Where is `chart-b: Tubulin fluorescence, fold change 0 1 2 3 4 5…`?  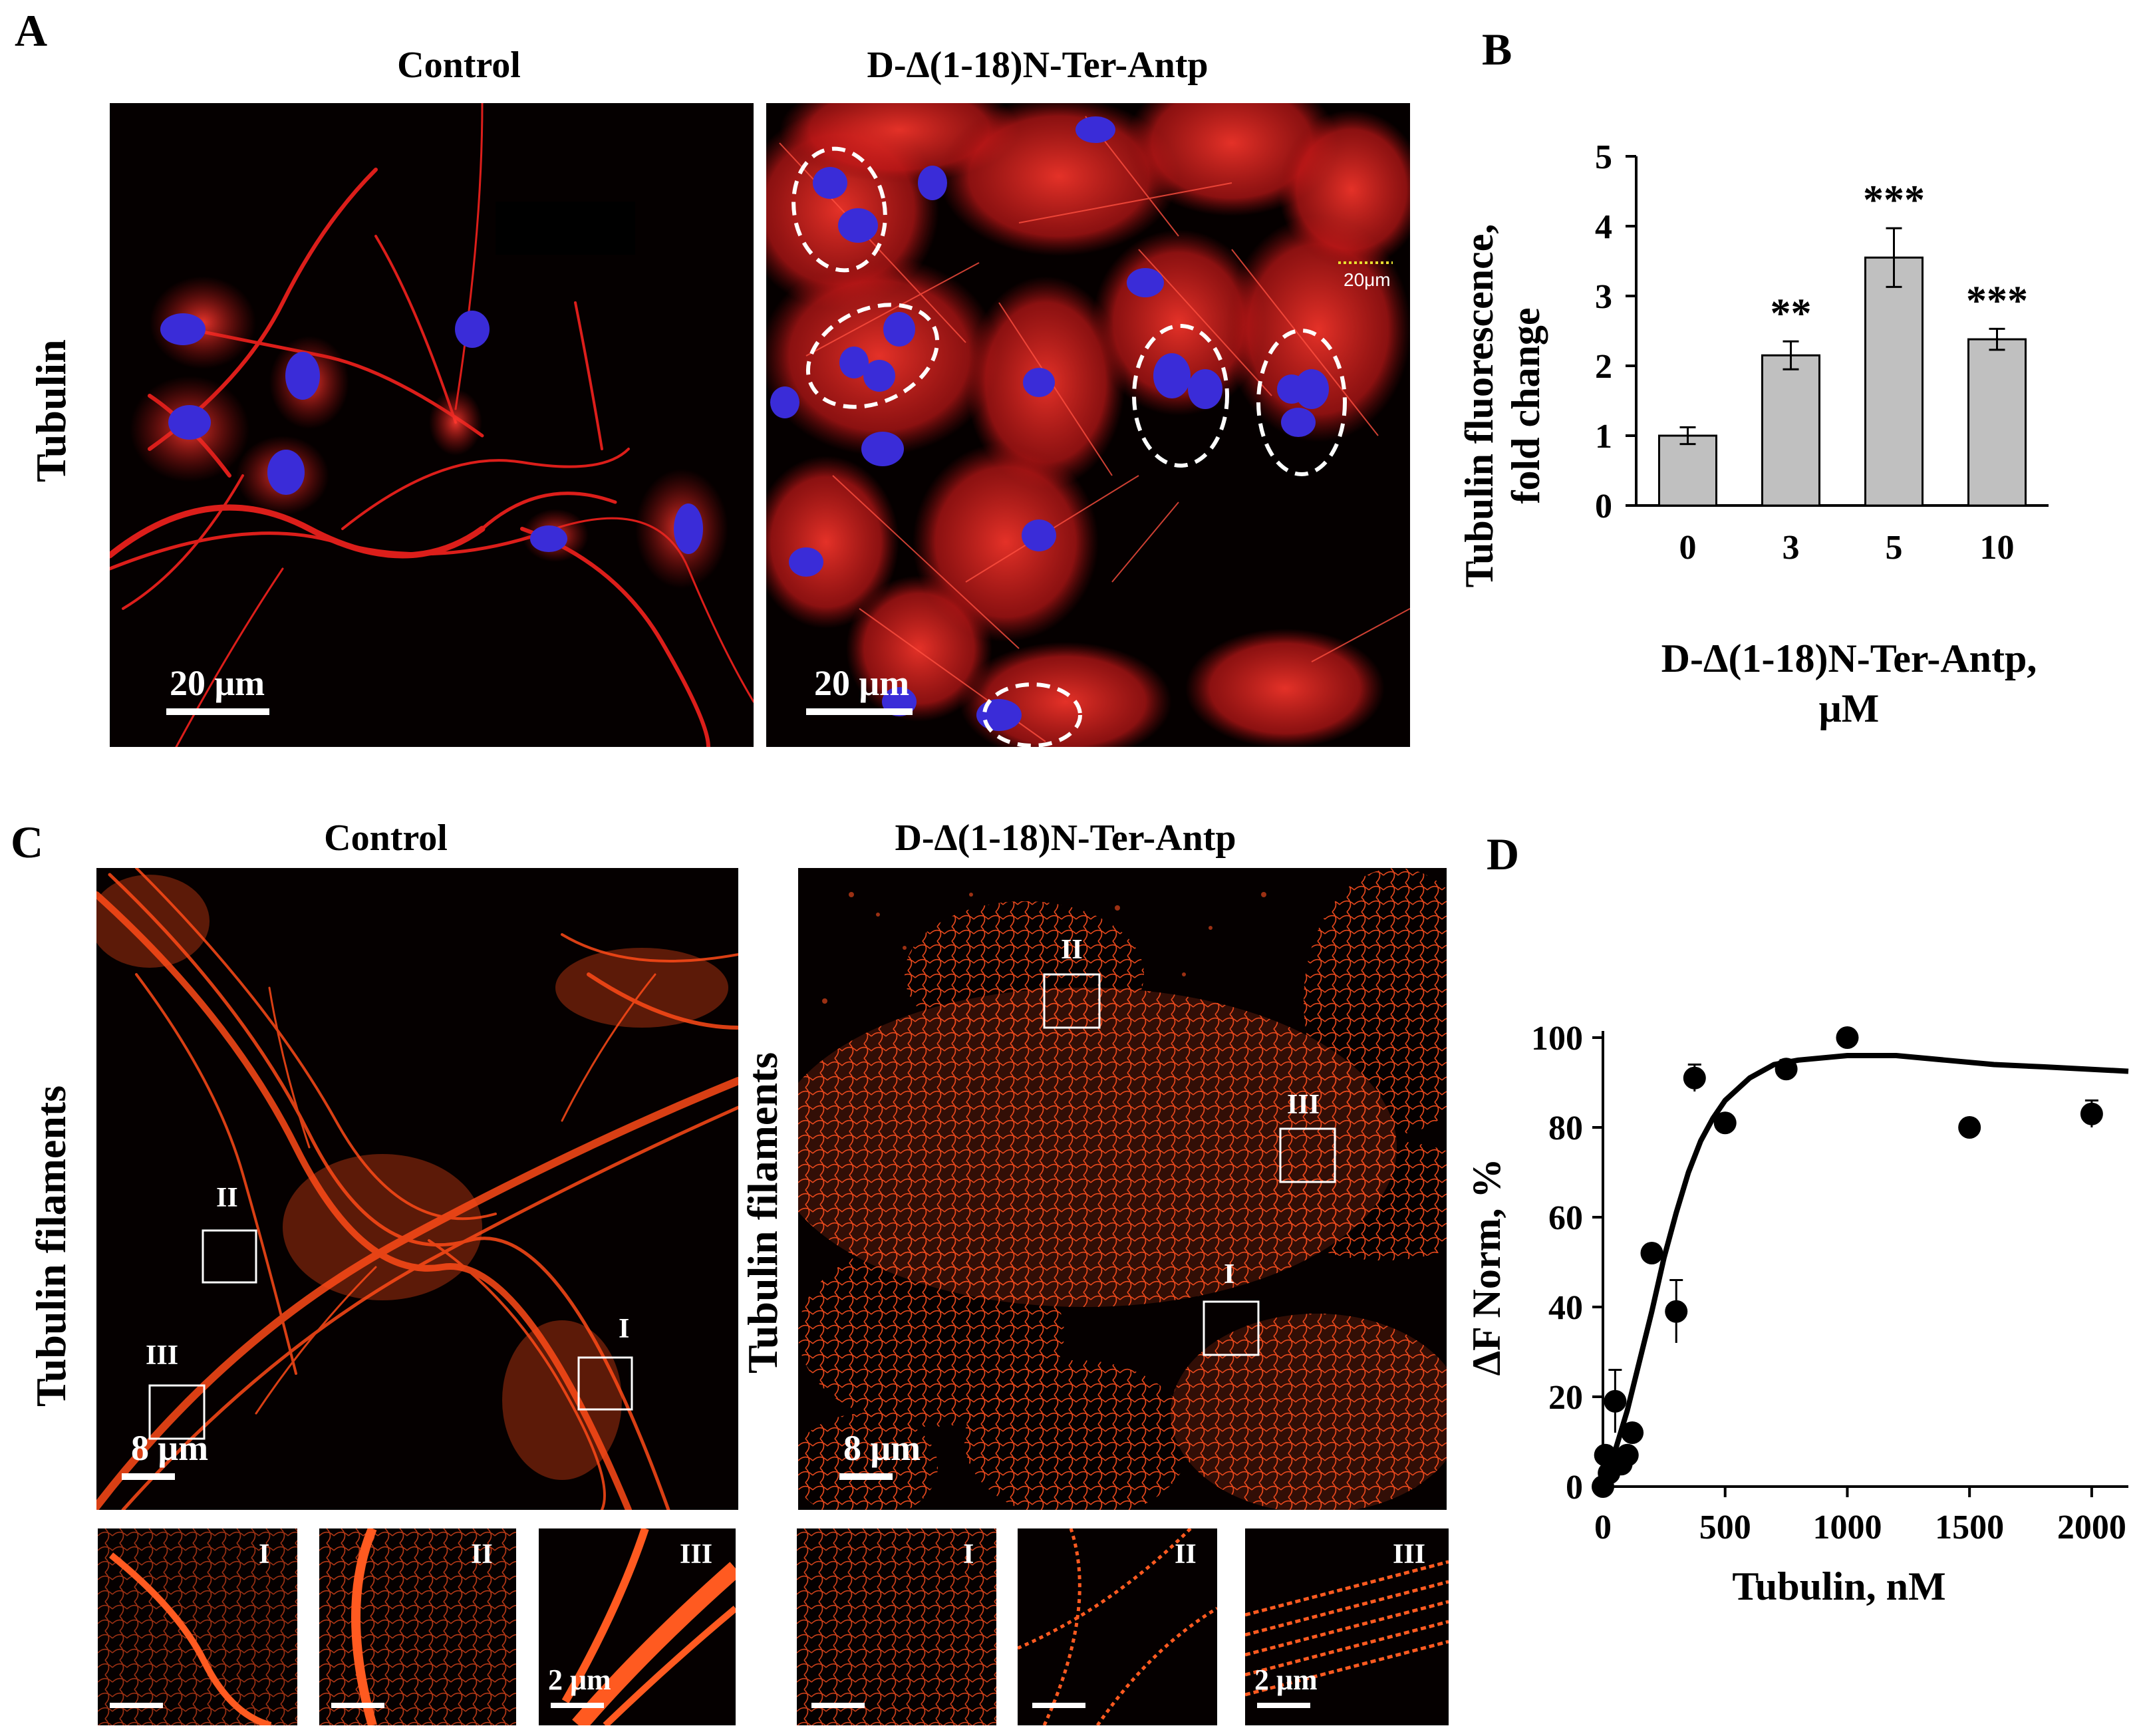 chart-b: Tubulin fluorescence, fold change 0 1 2 3 4 5… is located at coordinates (1753, 434).